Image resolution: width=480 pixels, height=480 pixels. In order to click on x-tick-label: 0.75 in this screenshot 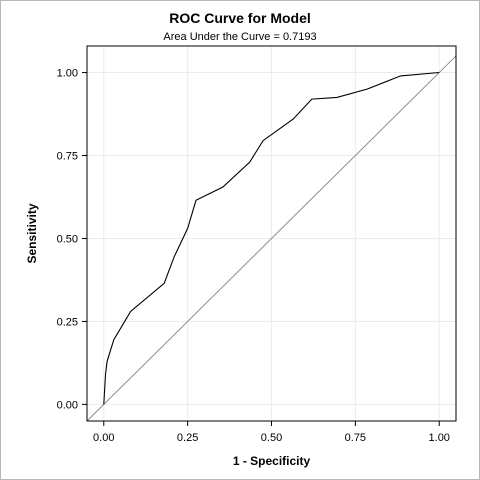, I will do `click(355, 438)`.